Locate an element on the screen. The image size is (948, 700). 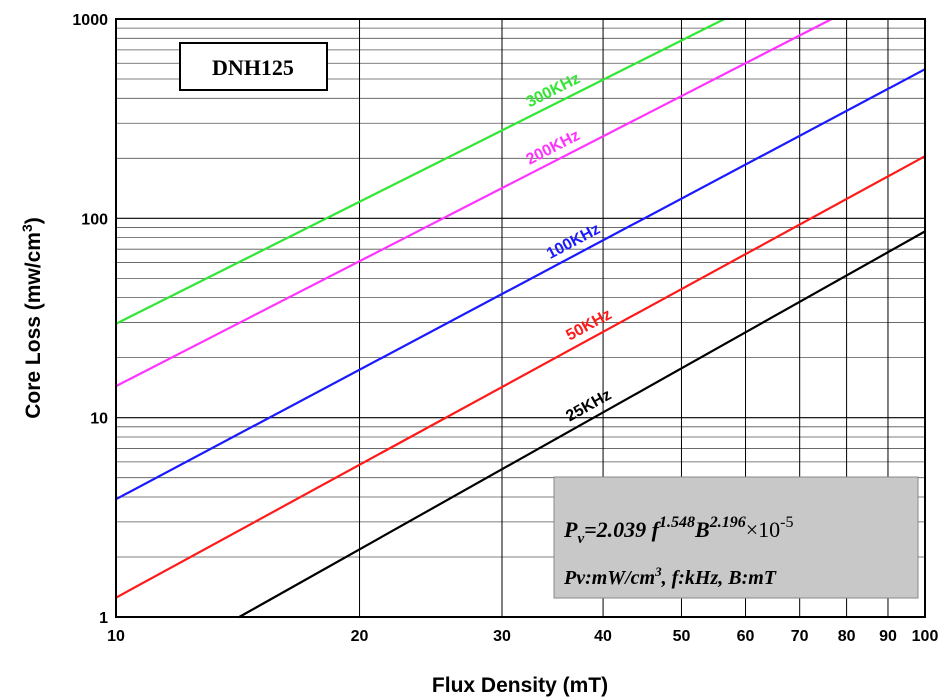
title-box: DNH125 is located at coordinates (253, 66).